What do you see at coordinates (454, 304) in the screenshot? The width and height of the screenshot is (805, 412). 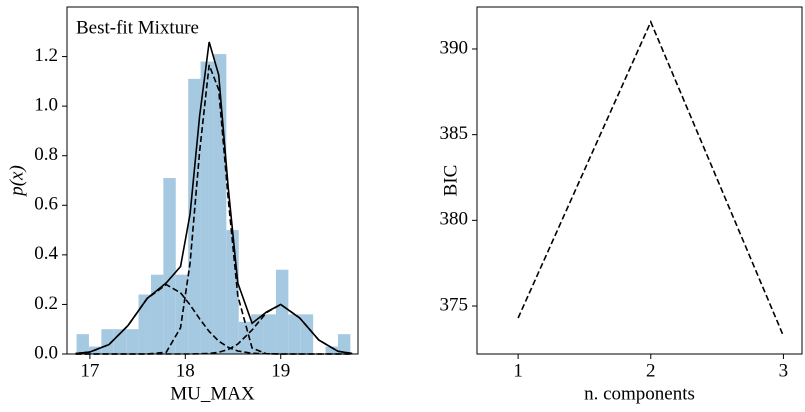 I see `y-tick-label: 375` at bounding box center [454, 304].